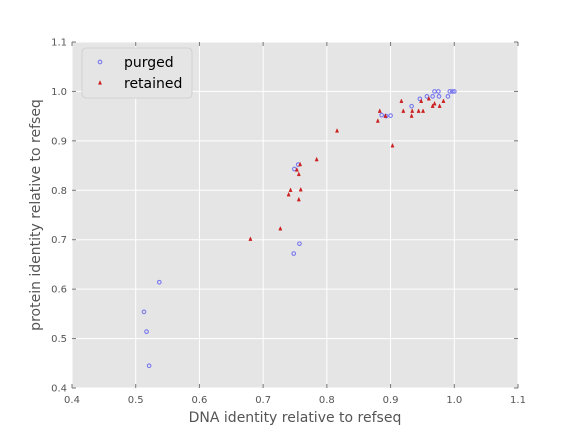 The height and width of the screenshot is (432, 576). I want to click on x-tick-label: 1.0, so click(454, 400).